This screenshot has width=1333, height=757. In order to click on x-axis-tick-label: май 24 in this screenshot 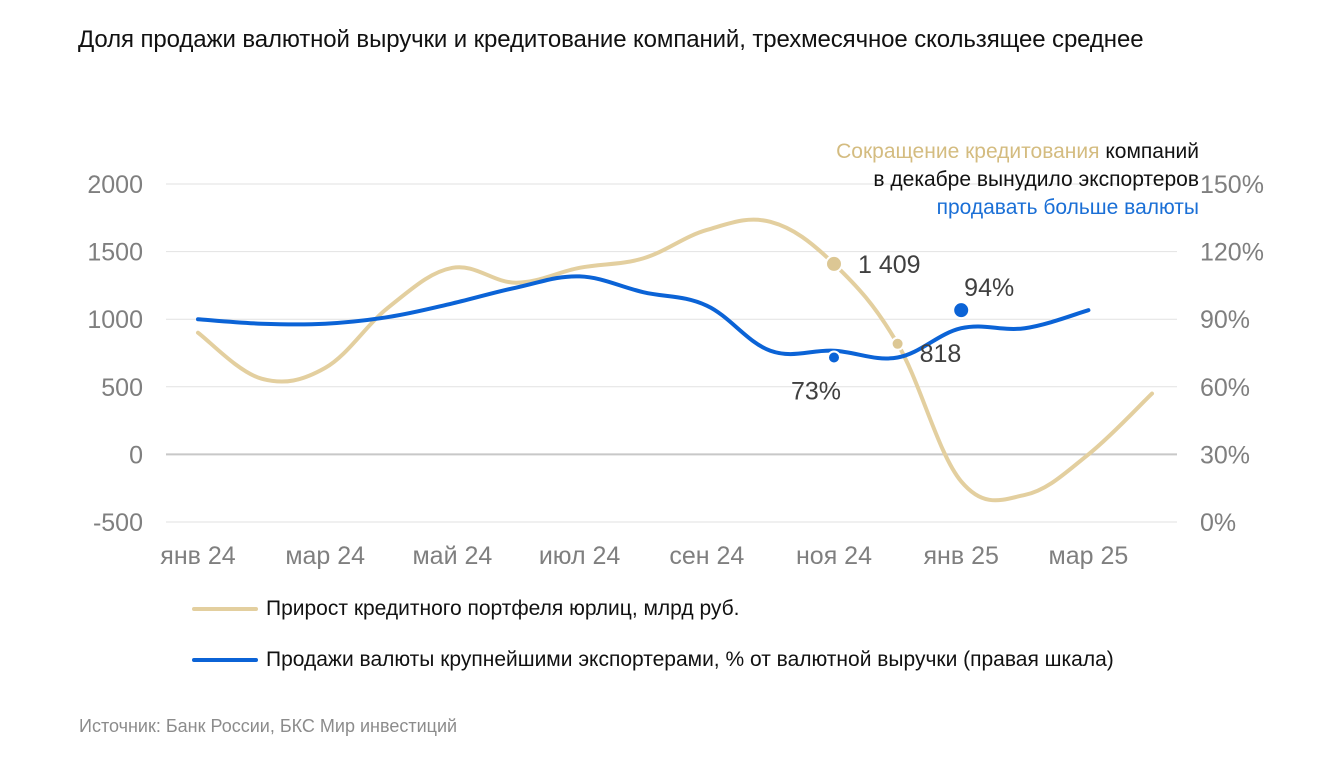, I will do `click(452, 556)`.